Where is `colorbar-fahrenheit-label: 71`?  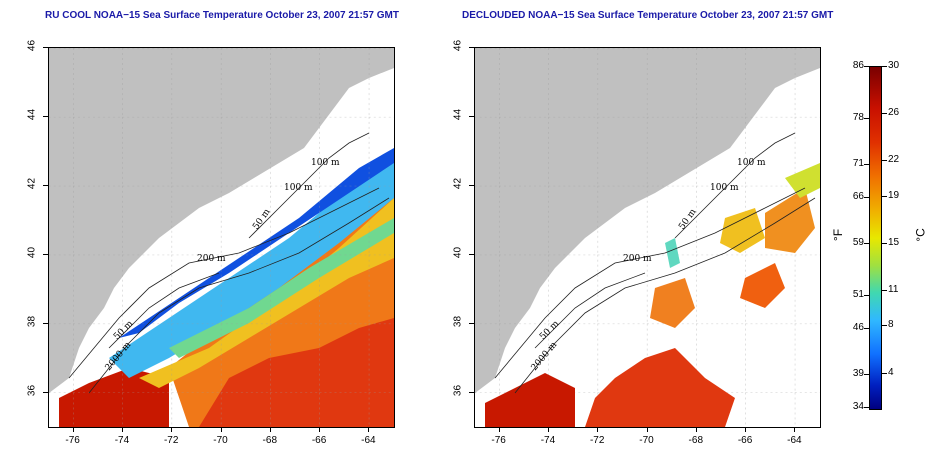
colorbar-fahrenheit-label: 71 is located at coordinates (858, 164).